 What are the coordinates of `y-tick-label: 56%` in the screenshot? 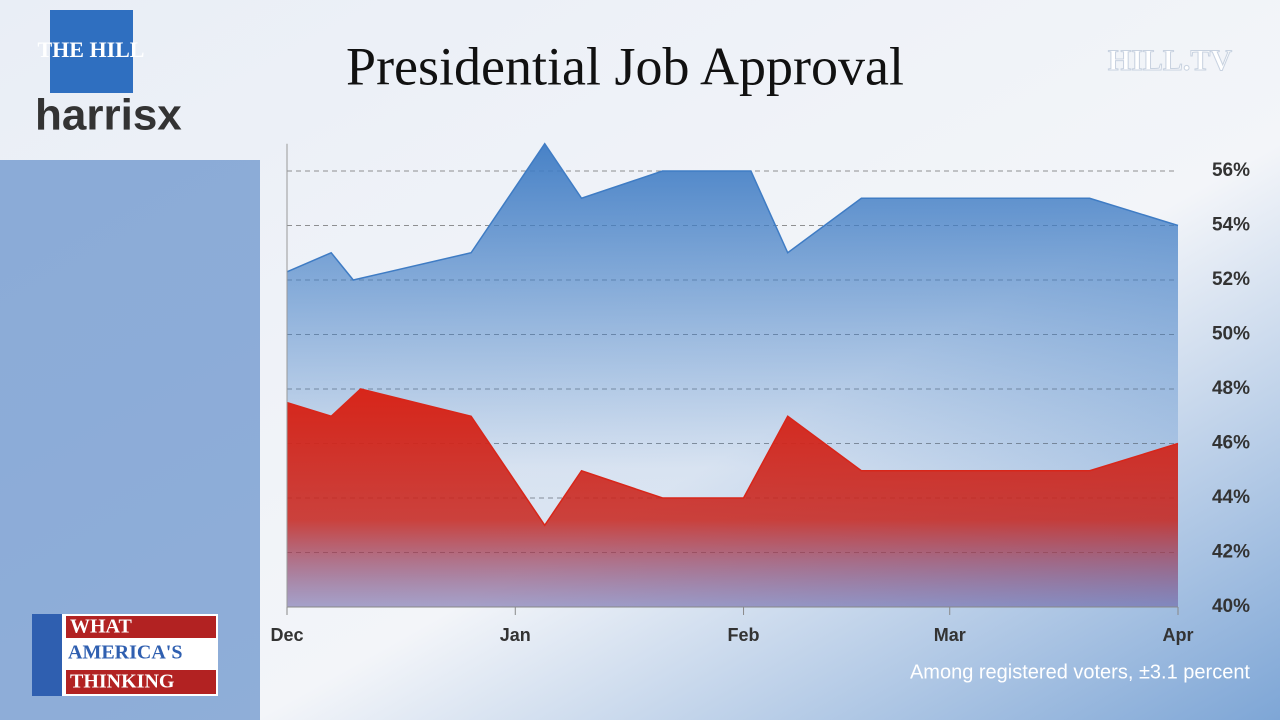 It's located at (1231, 170).